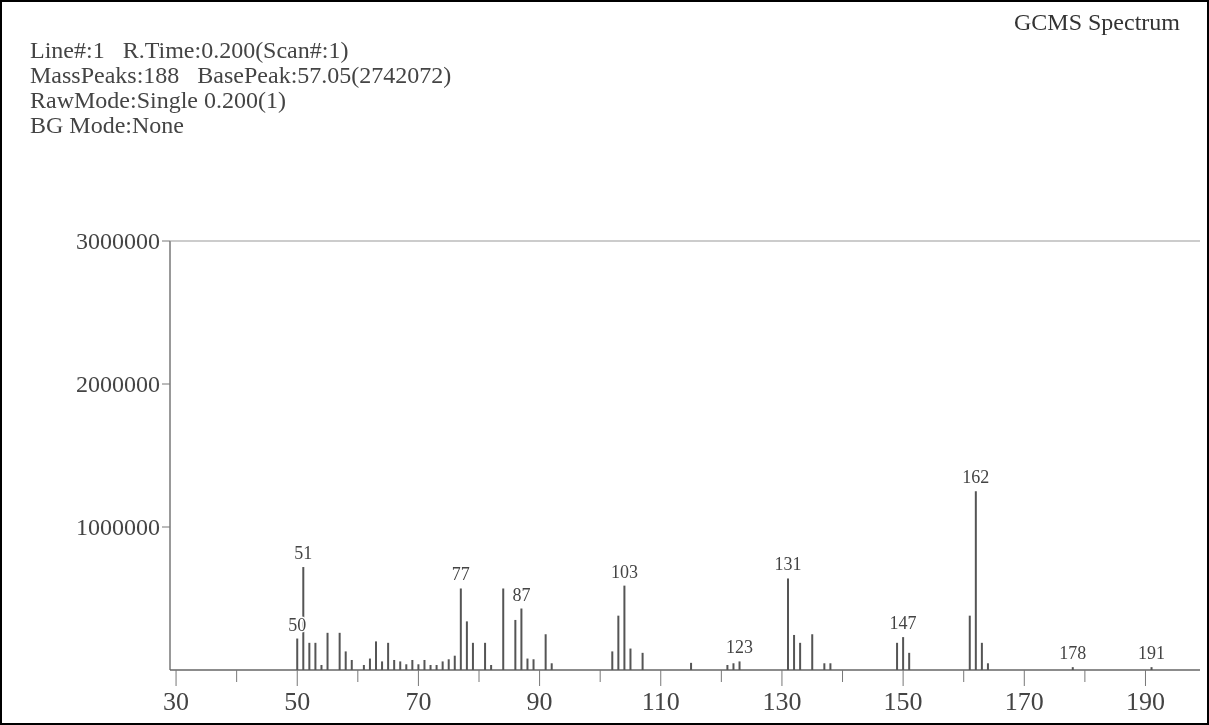 The width and height of the screenshot is (1209, 725). Describe the element at coordinates (176, 701) in the screenshot. I see `x-tick-label: 30` at that location.